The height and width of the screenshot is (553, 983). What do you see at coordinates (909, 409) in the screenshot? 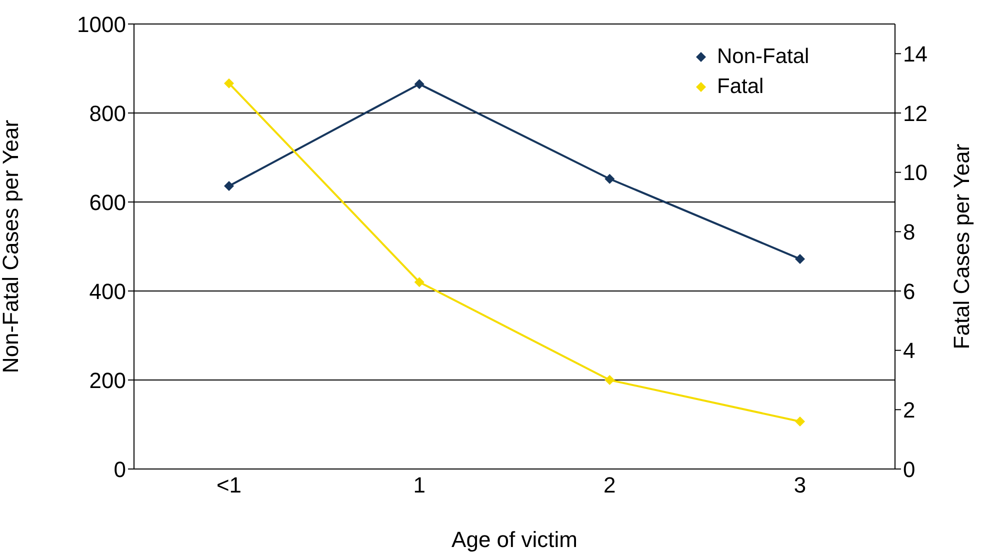
I see `y2-tick-label: 2` at bounding box center [909, 409].